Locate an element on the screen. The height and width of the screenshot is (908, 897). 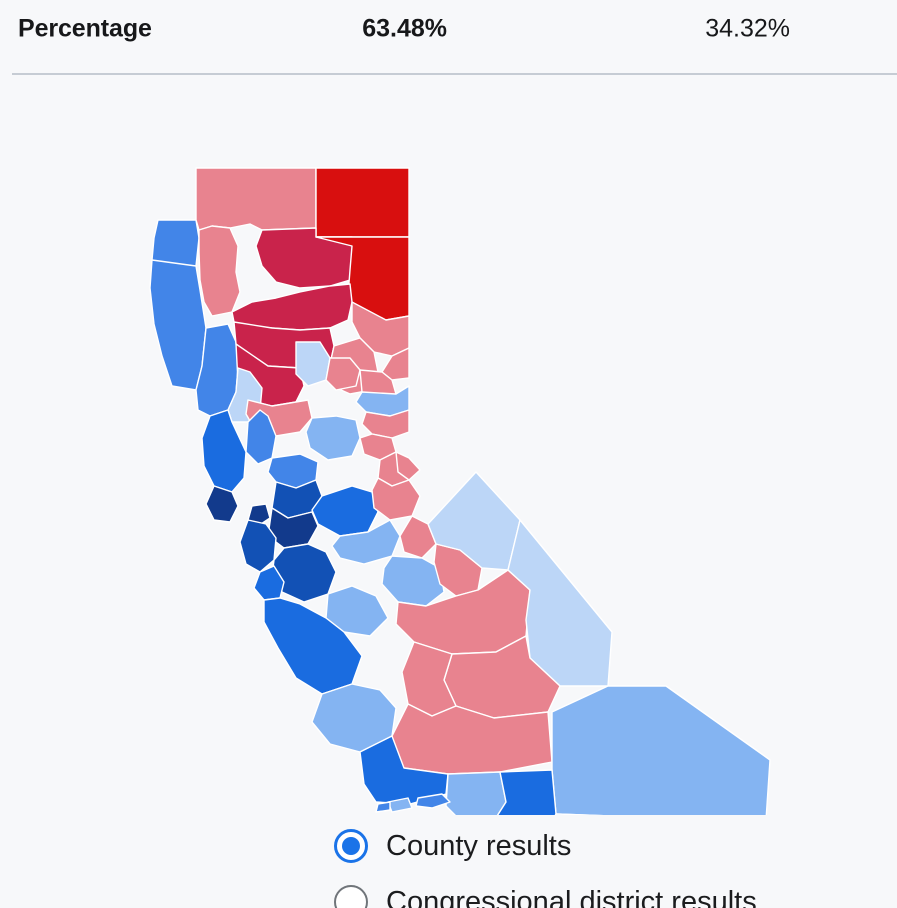
option-row-county-results: County results is located at coordinates (448, 846).